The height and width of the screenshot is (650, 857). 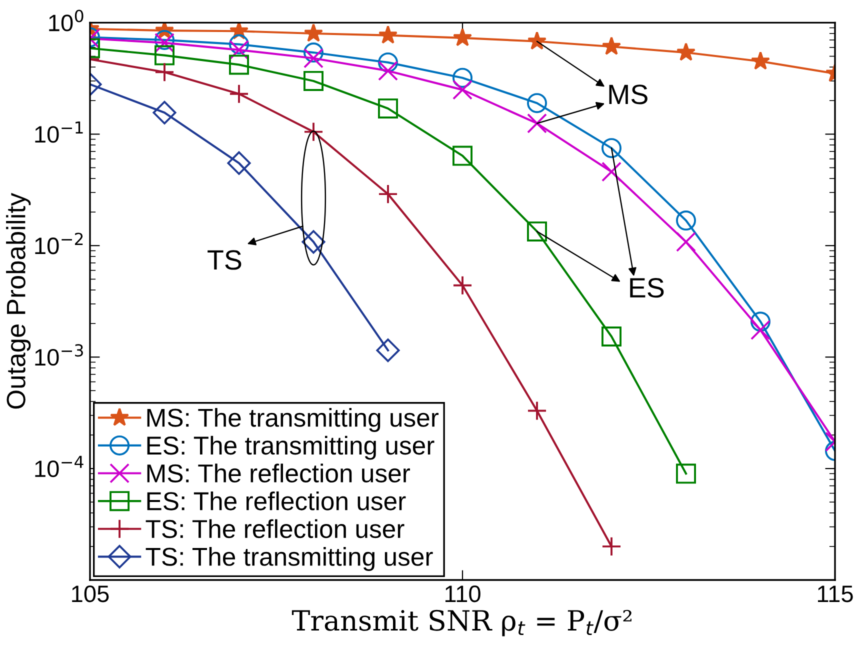 I want to click on y-tick-label: 10$^{0}$, so click(x=66, y=21).